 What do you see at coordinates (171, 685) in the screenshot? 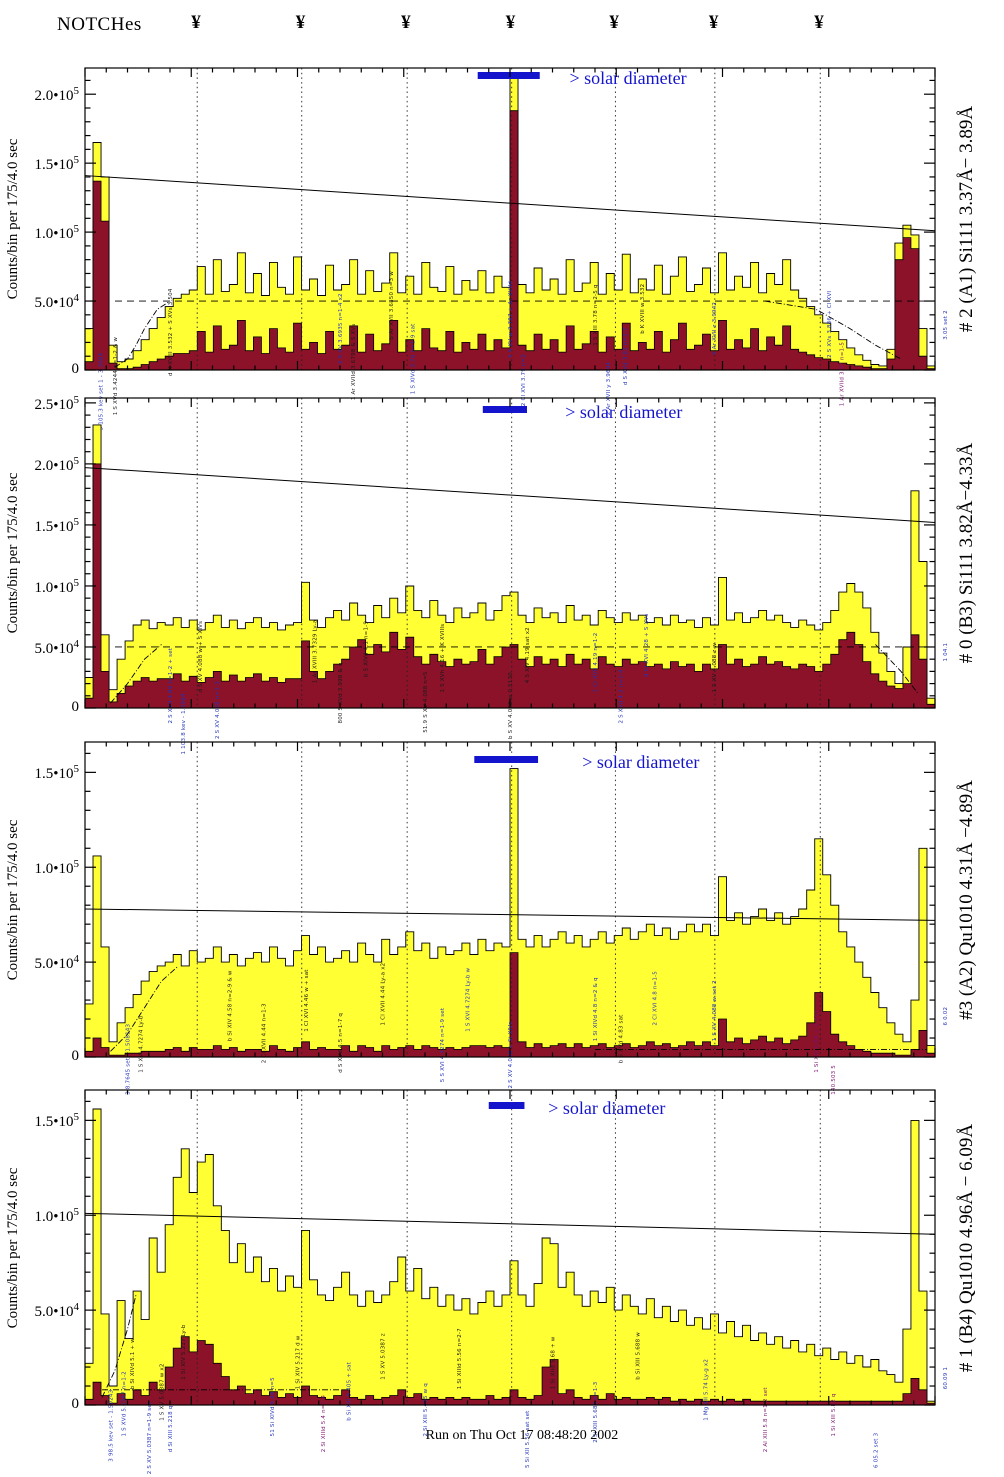
I see `spectral-line-annotation: 2 S XVd 3.89 n=1-2 + set` at bounding box center [171, 685].